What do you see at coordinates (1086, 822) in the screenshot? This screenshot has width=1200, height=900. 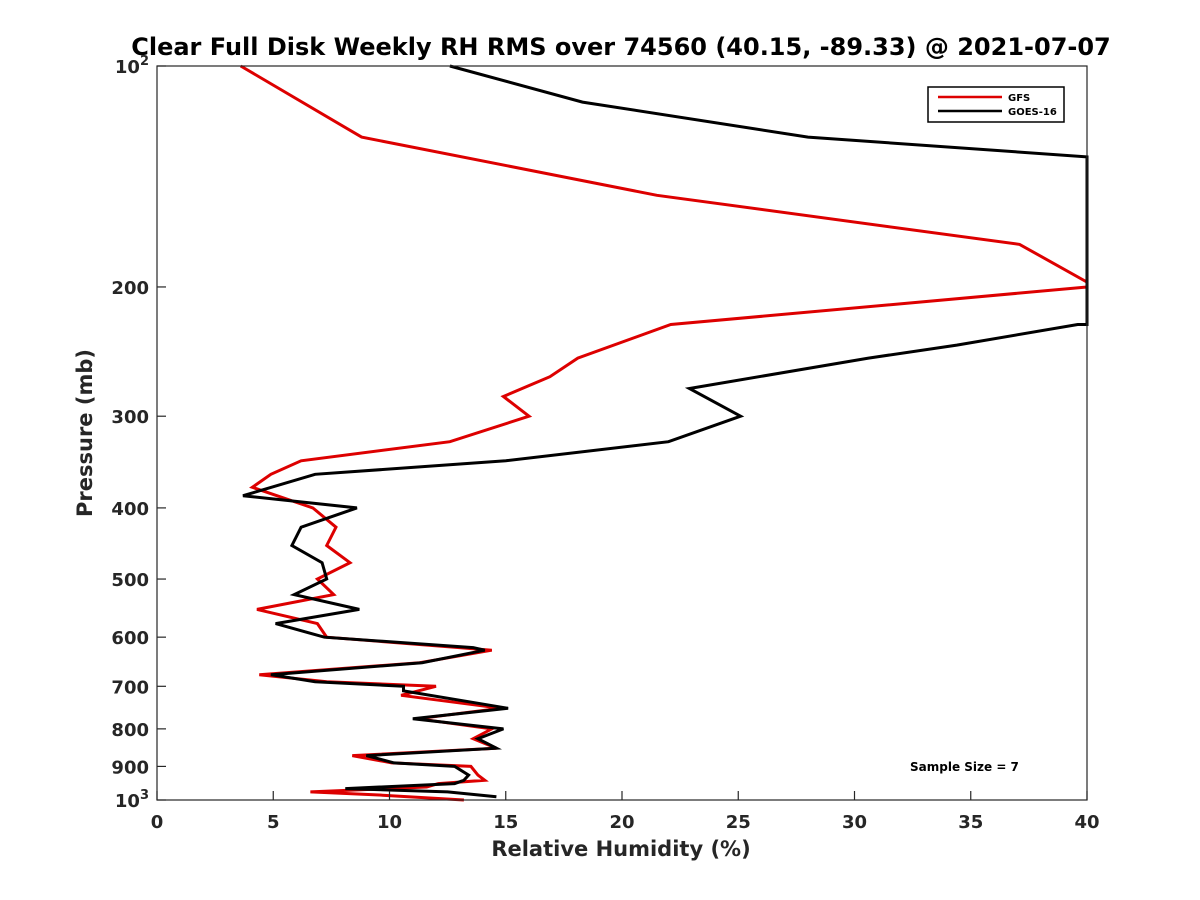 I see `x-tick-label: 40` at bounding box center [1086, 822].